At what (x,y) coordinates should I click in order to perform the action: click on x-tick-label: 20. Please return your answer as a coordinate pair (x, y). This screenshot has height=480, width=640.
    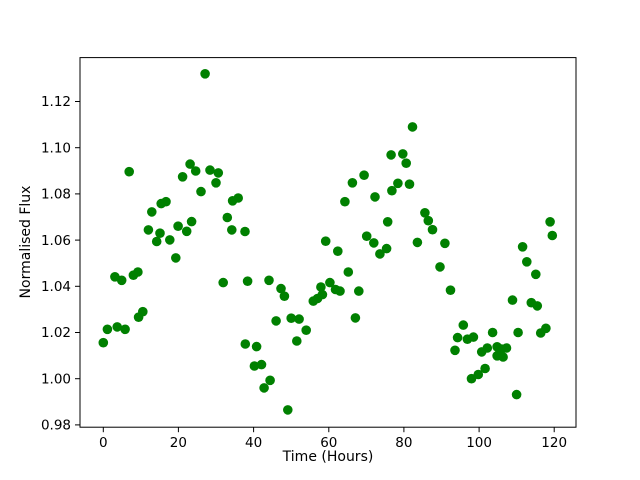
    Looking at the image, I should click on (178, 443).